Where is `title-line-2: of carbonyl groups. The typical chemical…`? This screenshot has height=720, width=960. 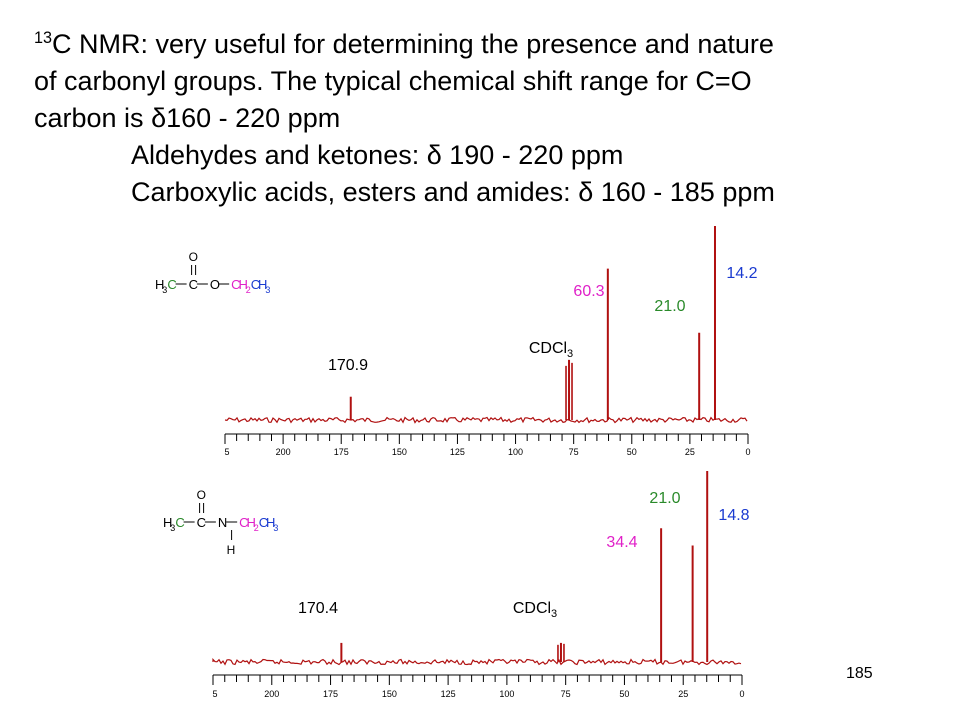 title-line-2: of carbonyl groups. The typical chemical… is located at coordinates (393, 81).